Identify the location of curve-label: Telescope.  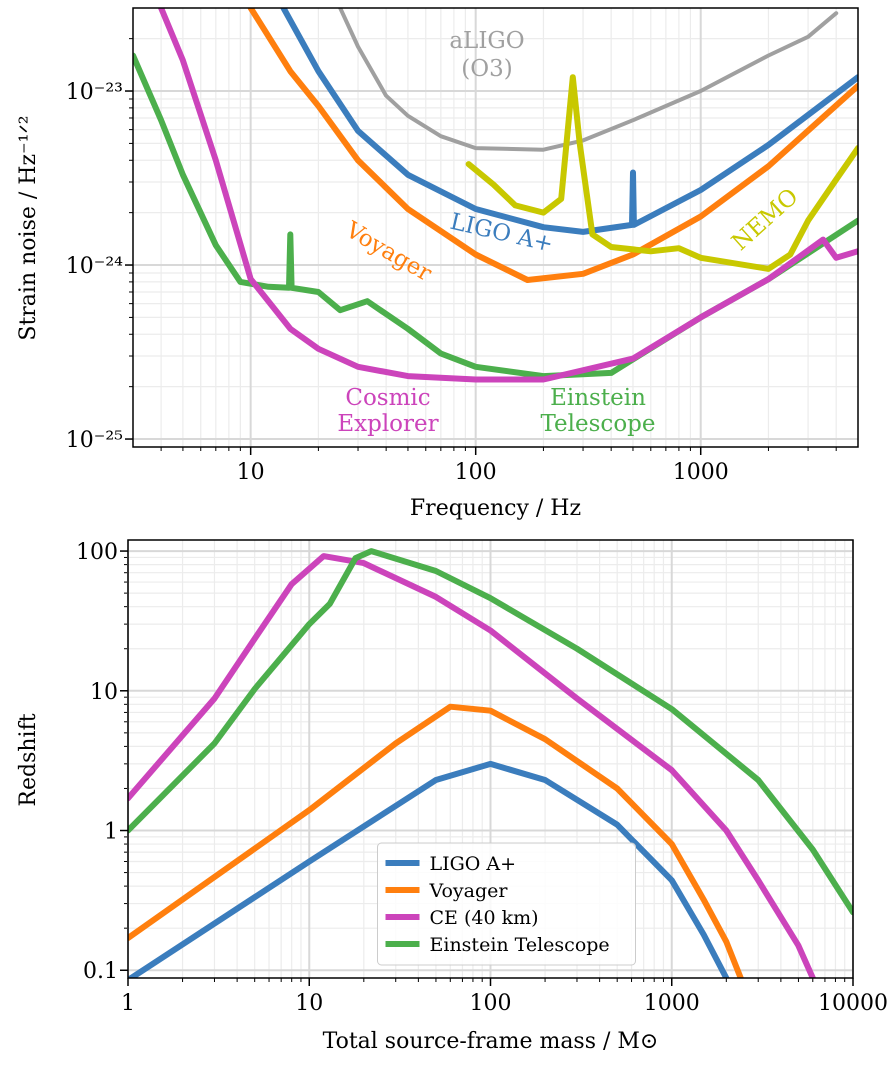
(598, 424).